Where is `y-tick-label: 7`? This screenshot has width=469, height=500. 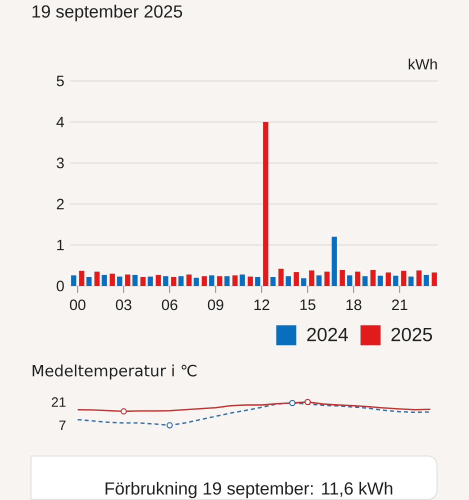 y-tick-label: 7 is located at coordinates (62, 425).